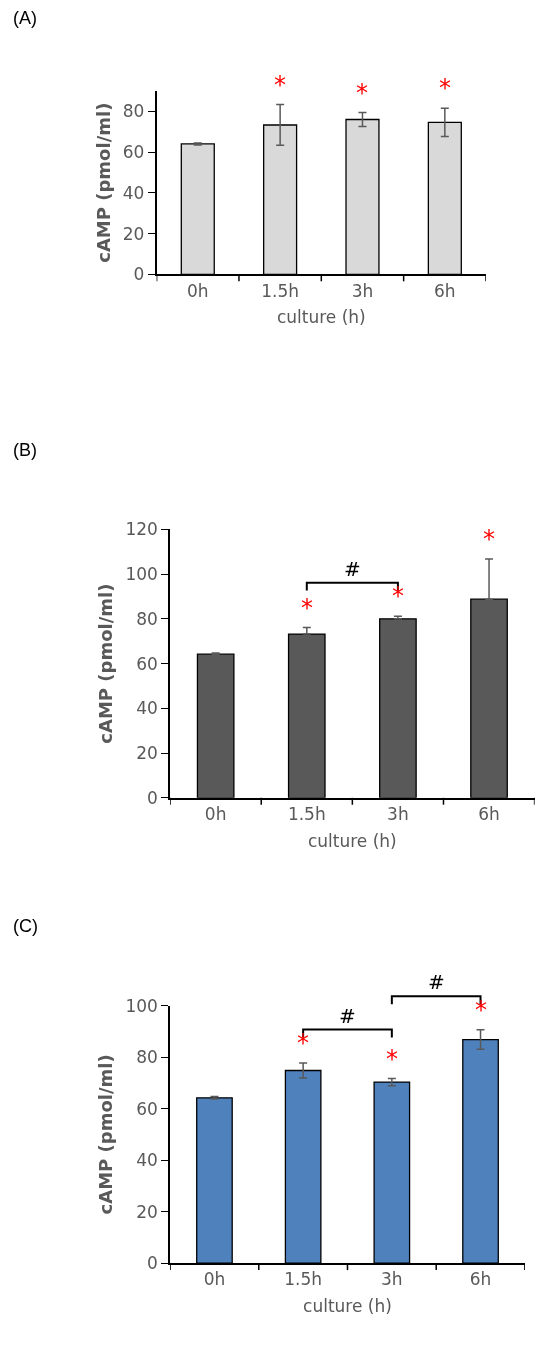  What do you see at coordinates (25, 18) in the screenshot?
I see `chart-title: (A)` at bounding box center [25, 18].